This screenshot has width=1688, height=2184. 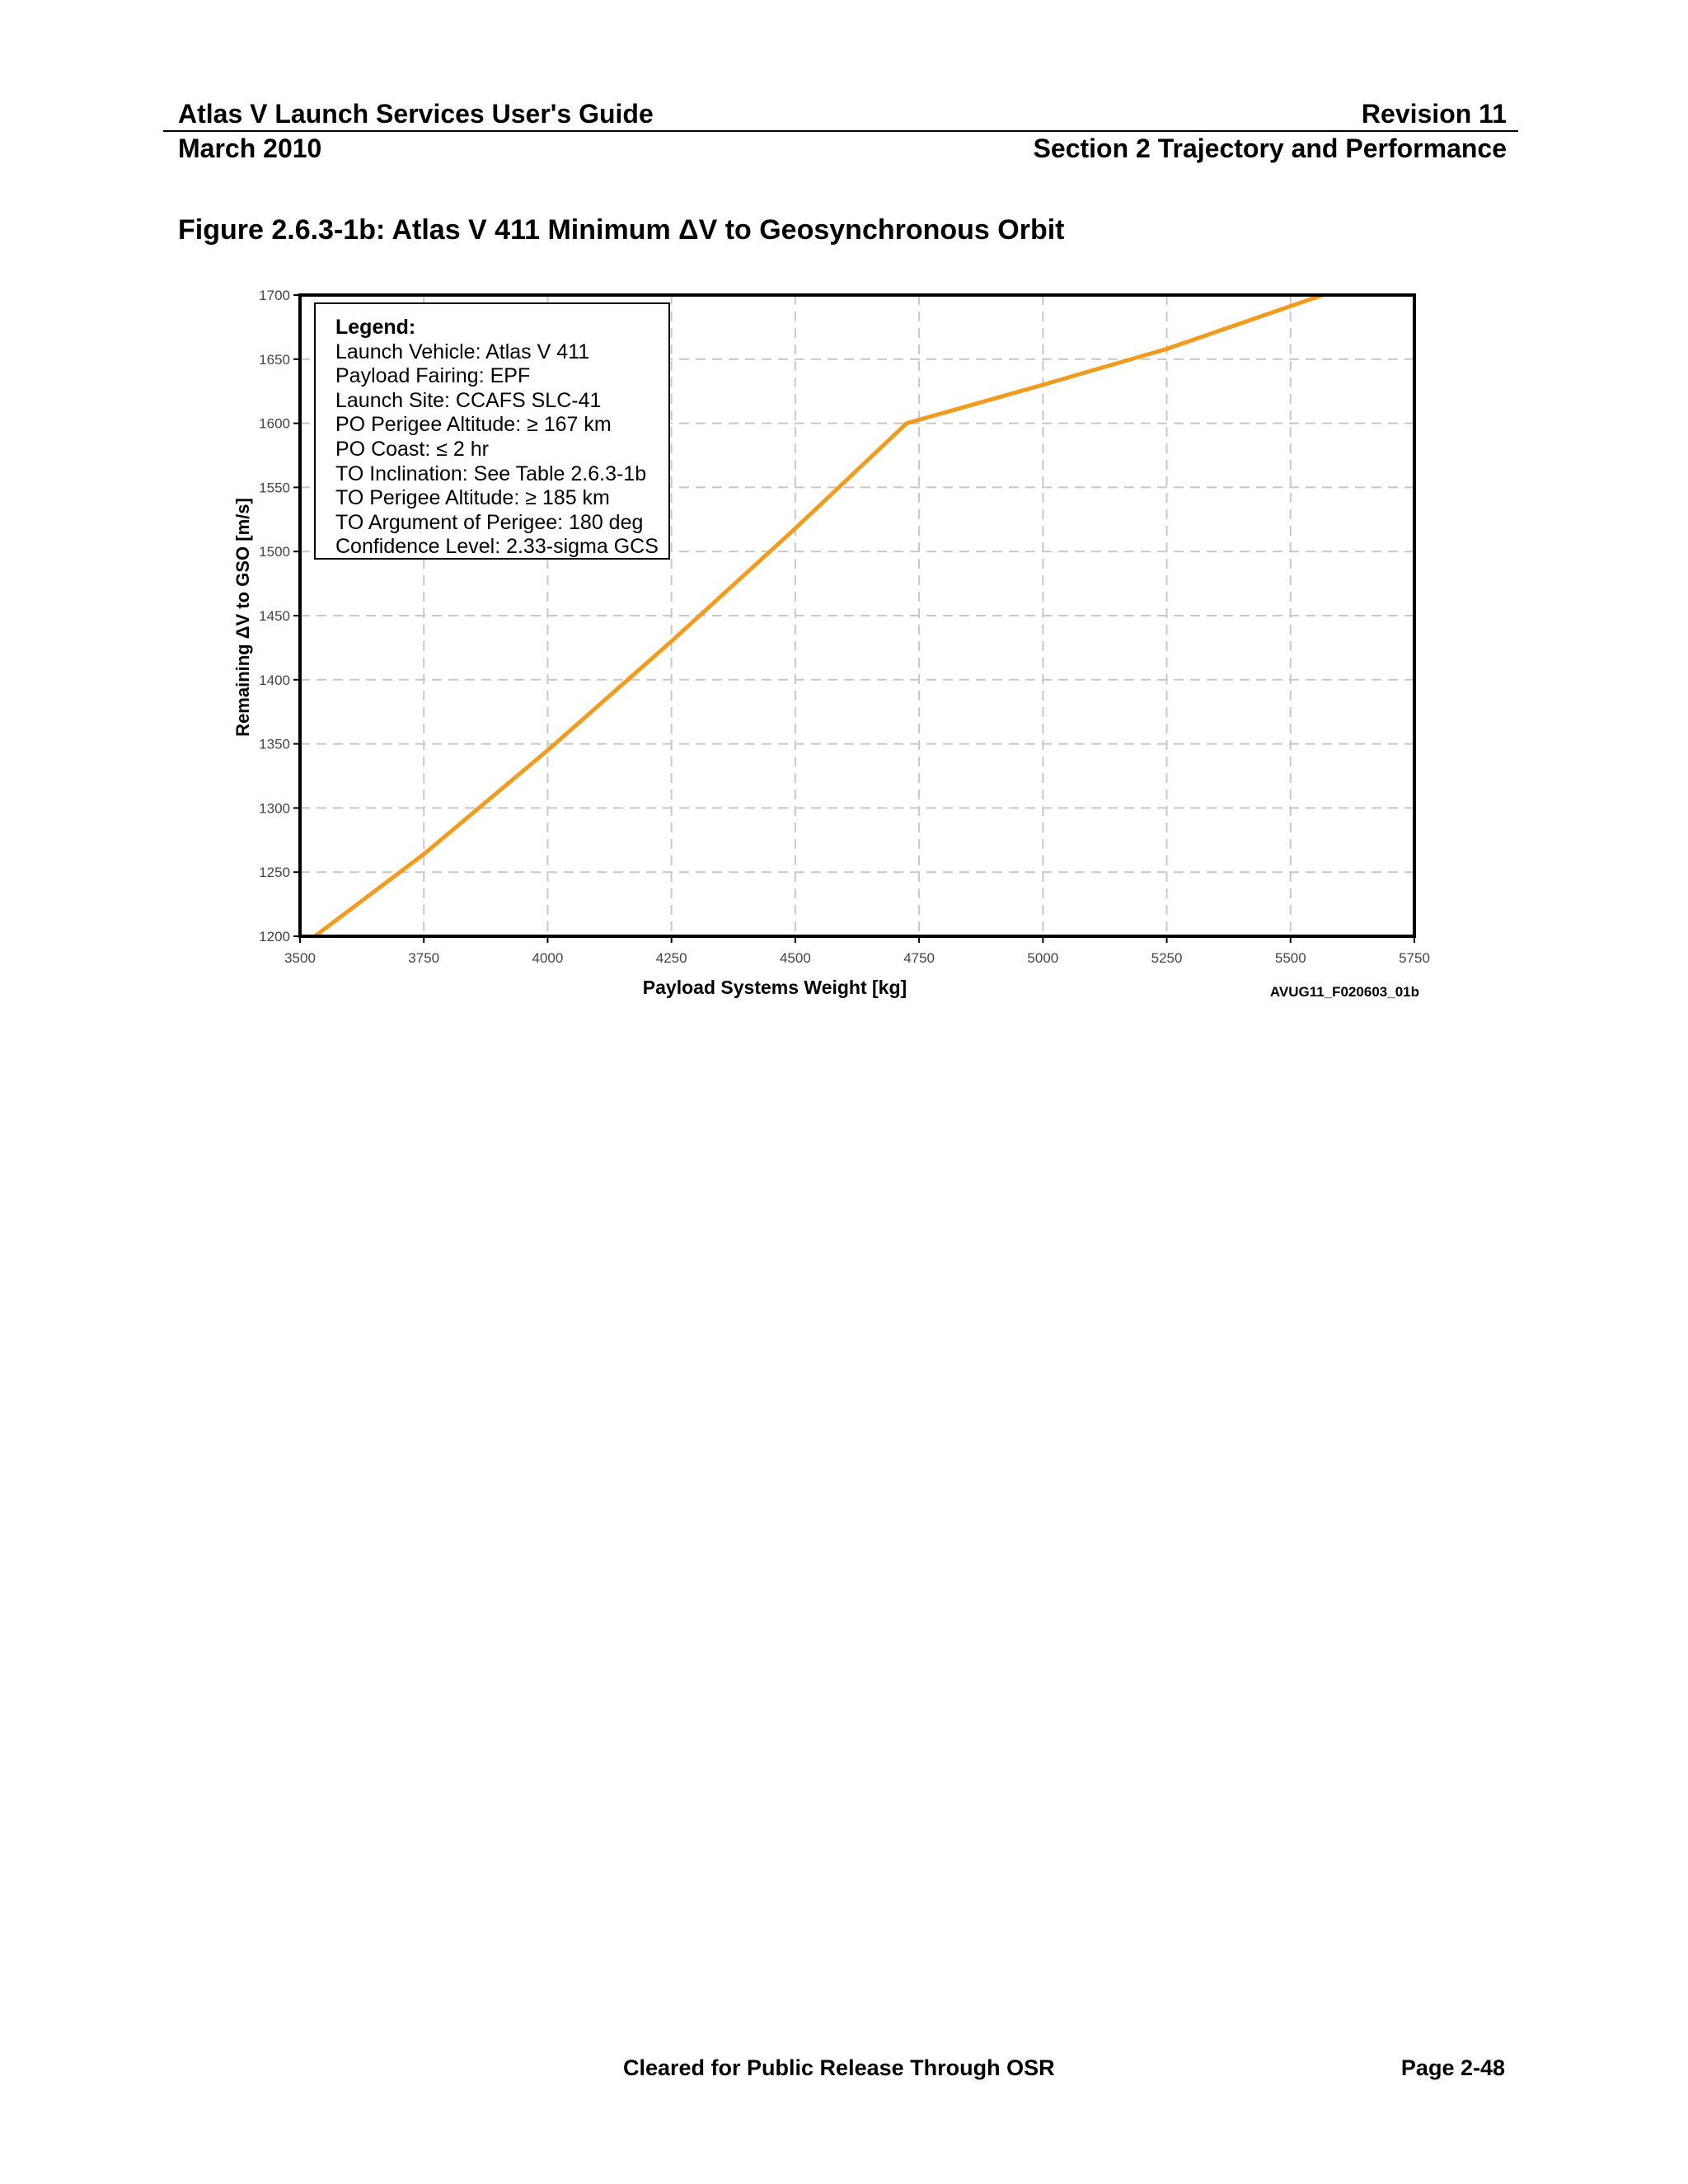 What do you see at coordinates (433, 376) in the screenshot?
I see `legend-line: Payload Fairing: EPF` at bounding box center [433, 376].